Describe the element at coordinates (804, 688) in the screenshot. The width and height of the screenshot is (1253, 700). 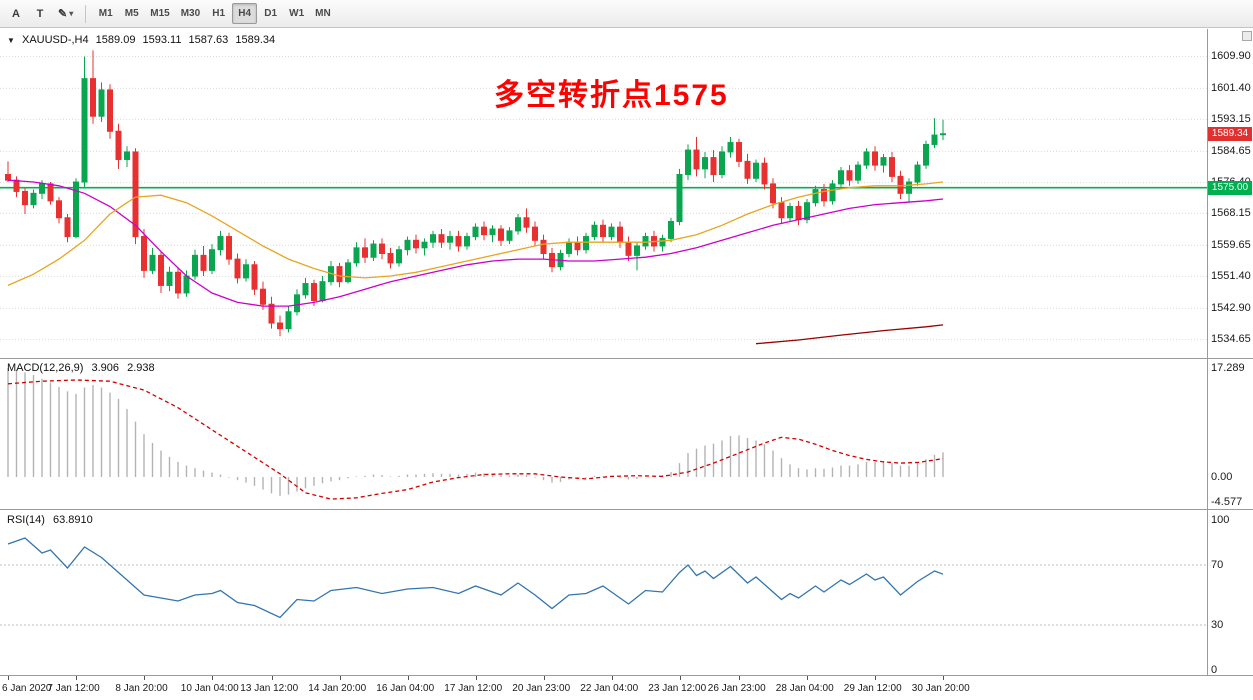
I see `time-tick-label: 28 Jan 04:00` at that location.